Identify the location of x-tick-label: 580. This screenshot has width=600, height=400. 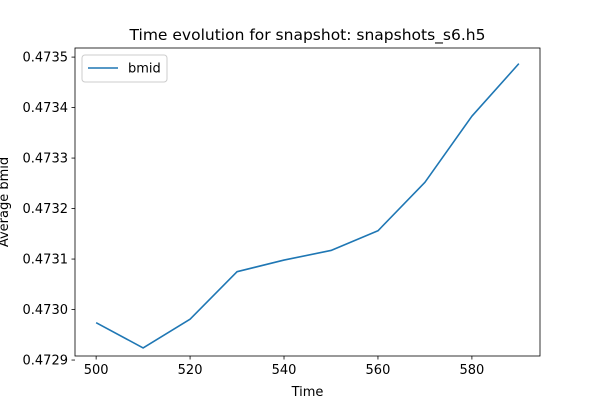
(471, 370).